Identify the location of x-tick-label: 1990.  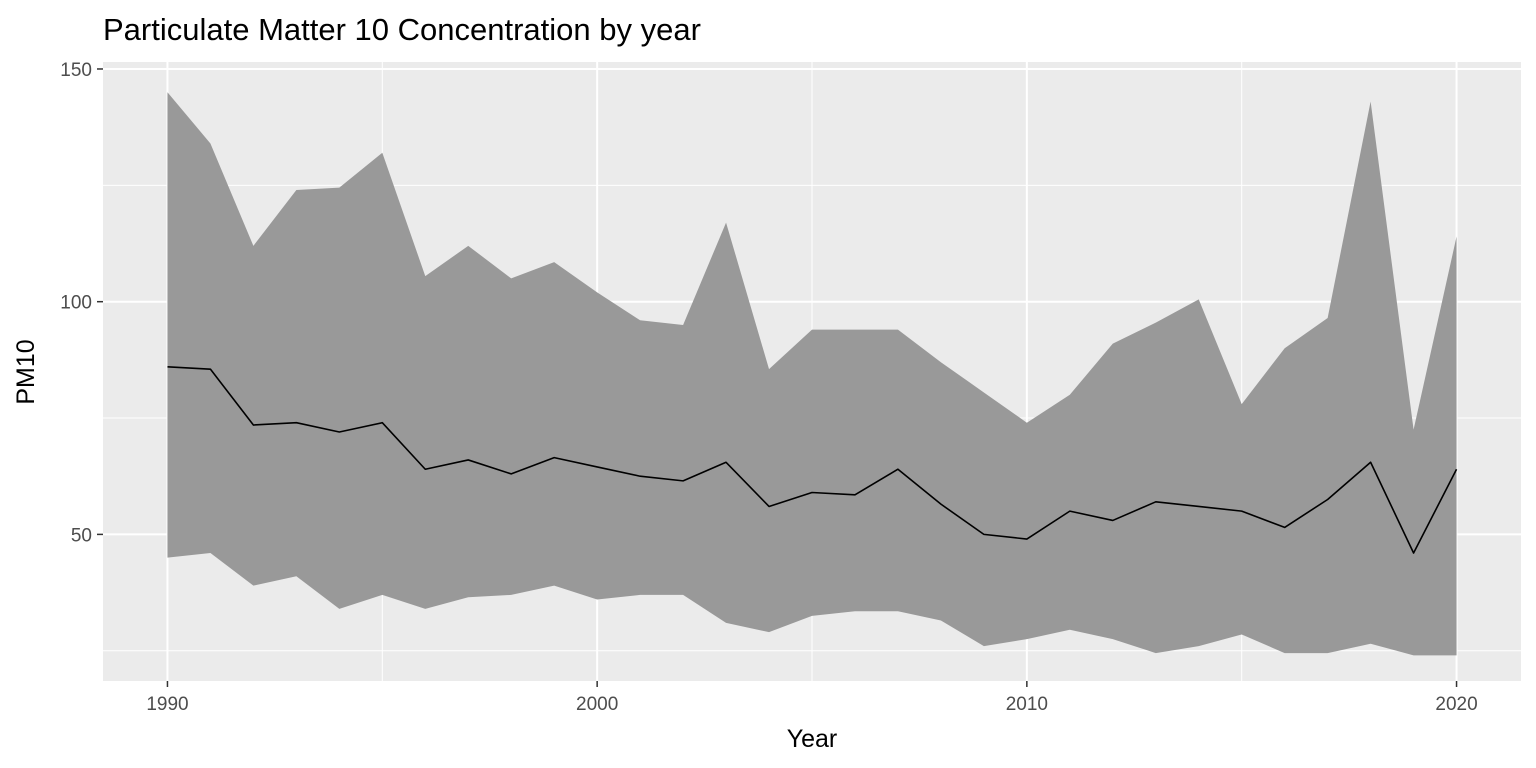
(167, 704).